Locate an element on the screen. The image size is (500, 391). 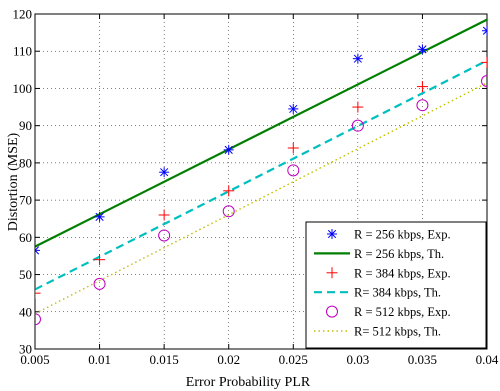
x-axis-label: Error Probability PLR is located at coordinates (248, 382).